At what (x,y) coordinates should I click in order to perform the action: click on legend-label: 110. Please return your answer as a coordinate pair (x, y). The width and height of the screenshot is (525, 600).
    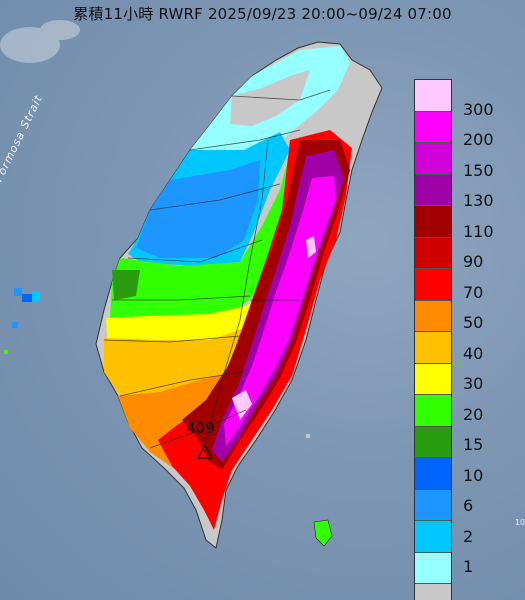
    Looking at the image, I should click on (478, 231).